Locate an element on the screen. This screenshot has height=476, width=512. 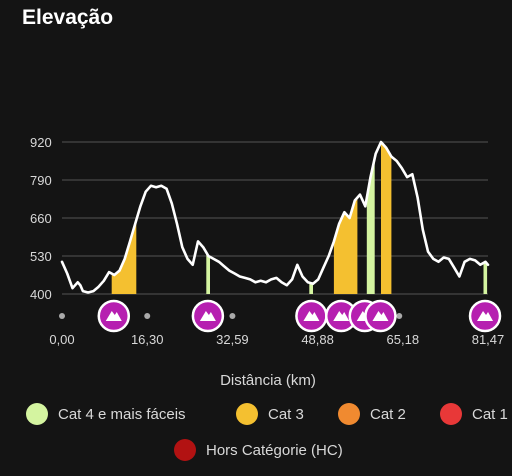
legend-label-cat3: Cat 3 is located at coordinates (286, 414).